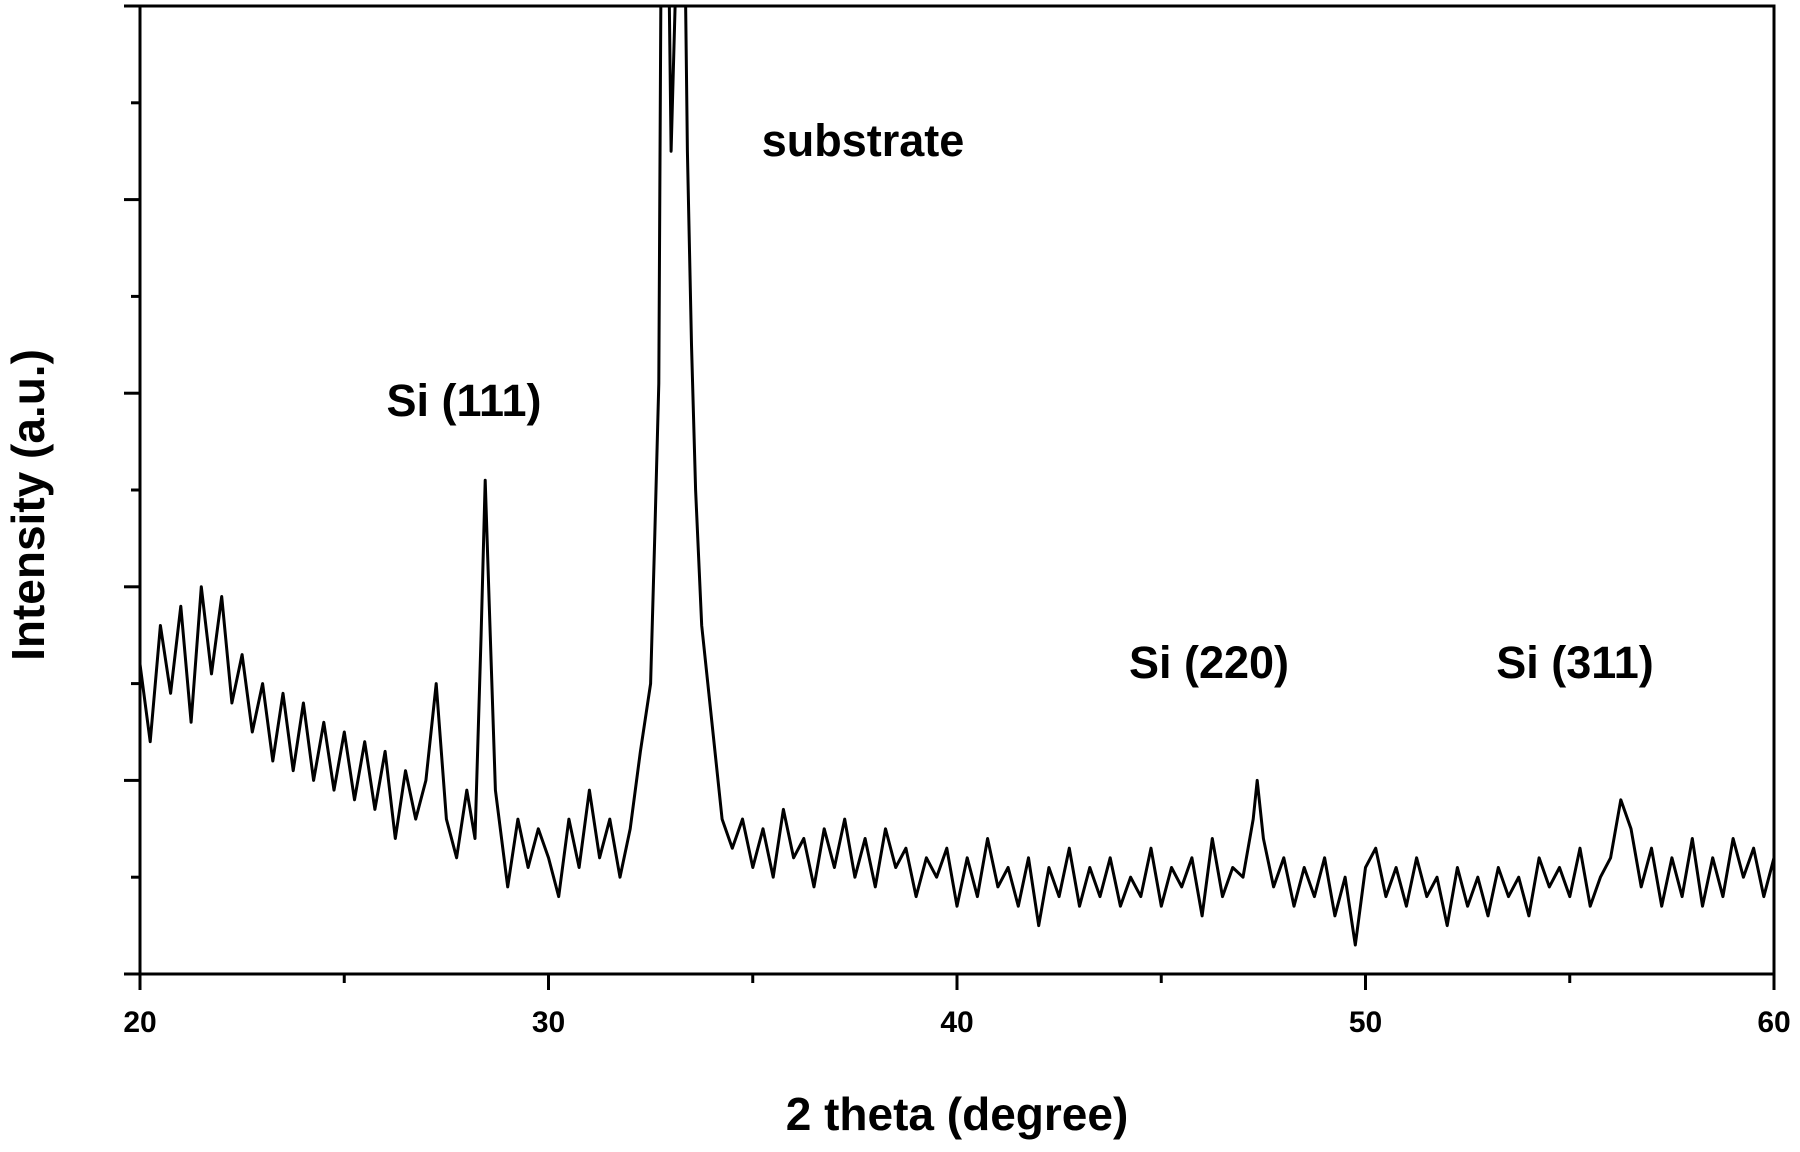  What do you see at coordinates (1773, 1022) in the screenshot?
I see `x-tick-label: 60` at bounding box center [1773, 1022].